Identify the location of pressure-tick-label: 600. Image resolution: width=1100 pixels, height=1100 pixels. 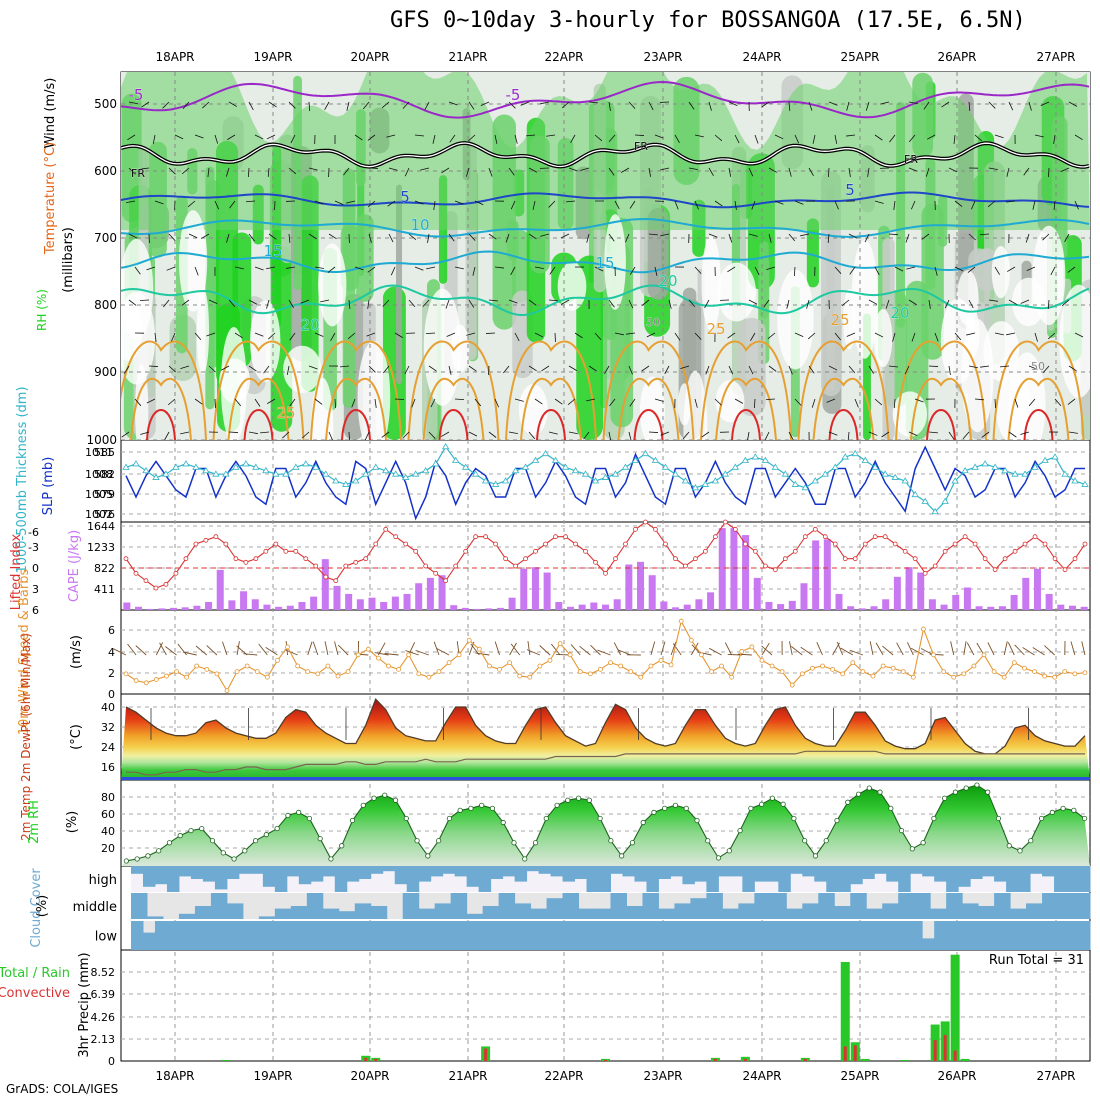
(105, 171).